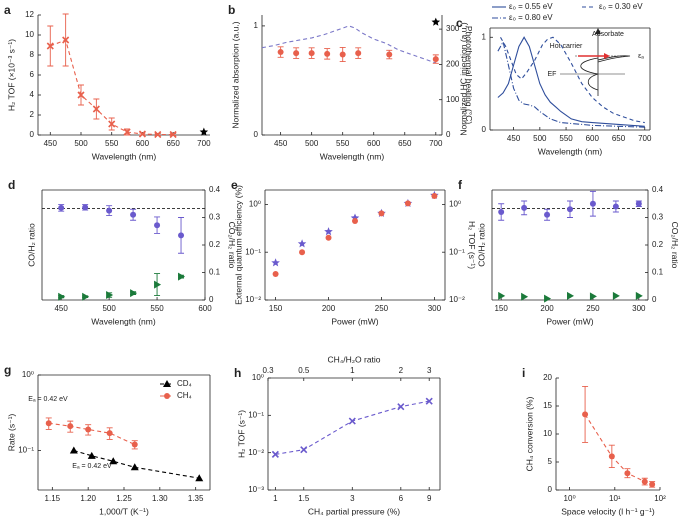 The width and height of the screenshot is (685, 520). Describe the element at coordinates (621, 6) in the screenshot. I see `legend-label: ε₀ = 0.30 eV` at that location.